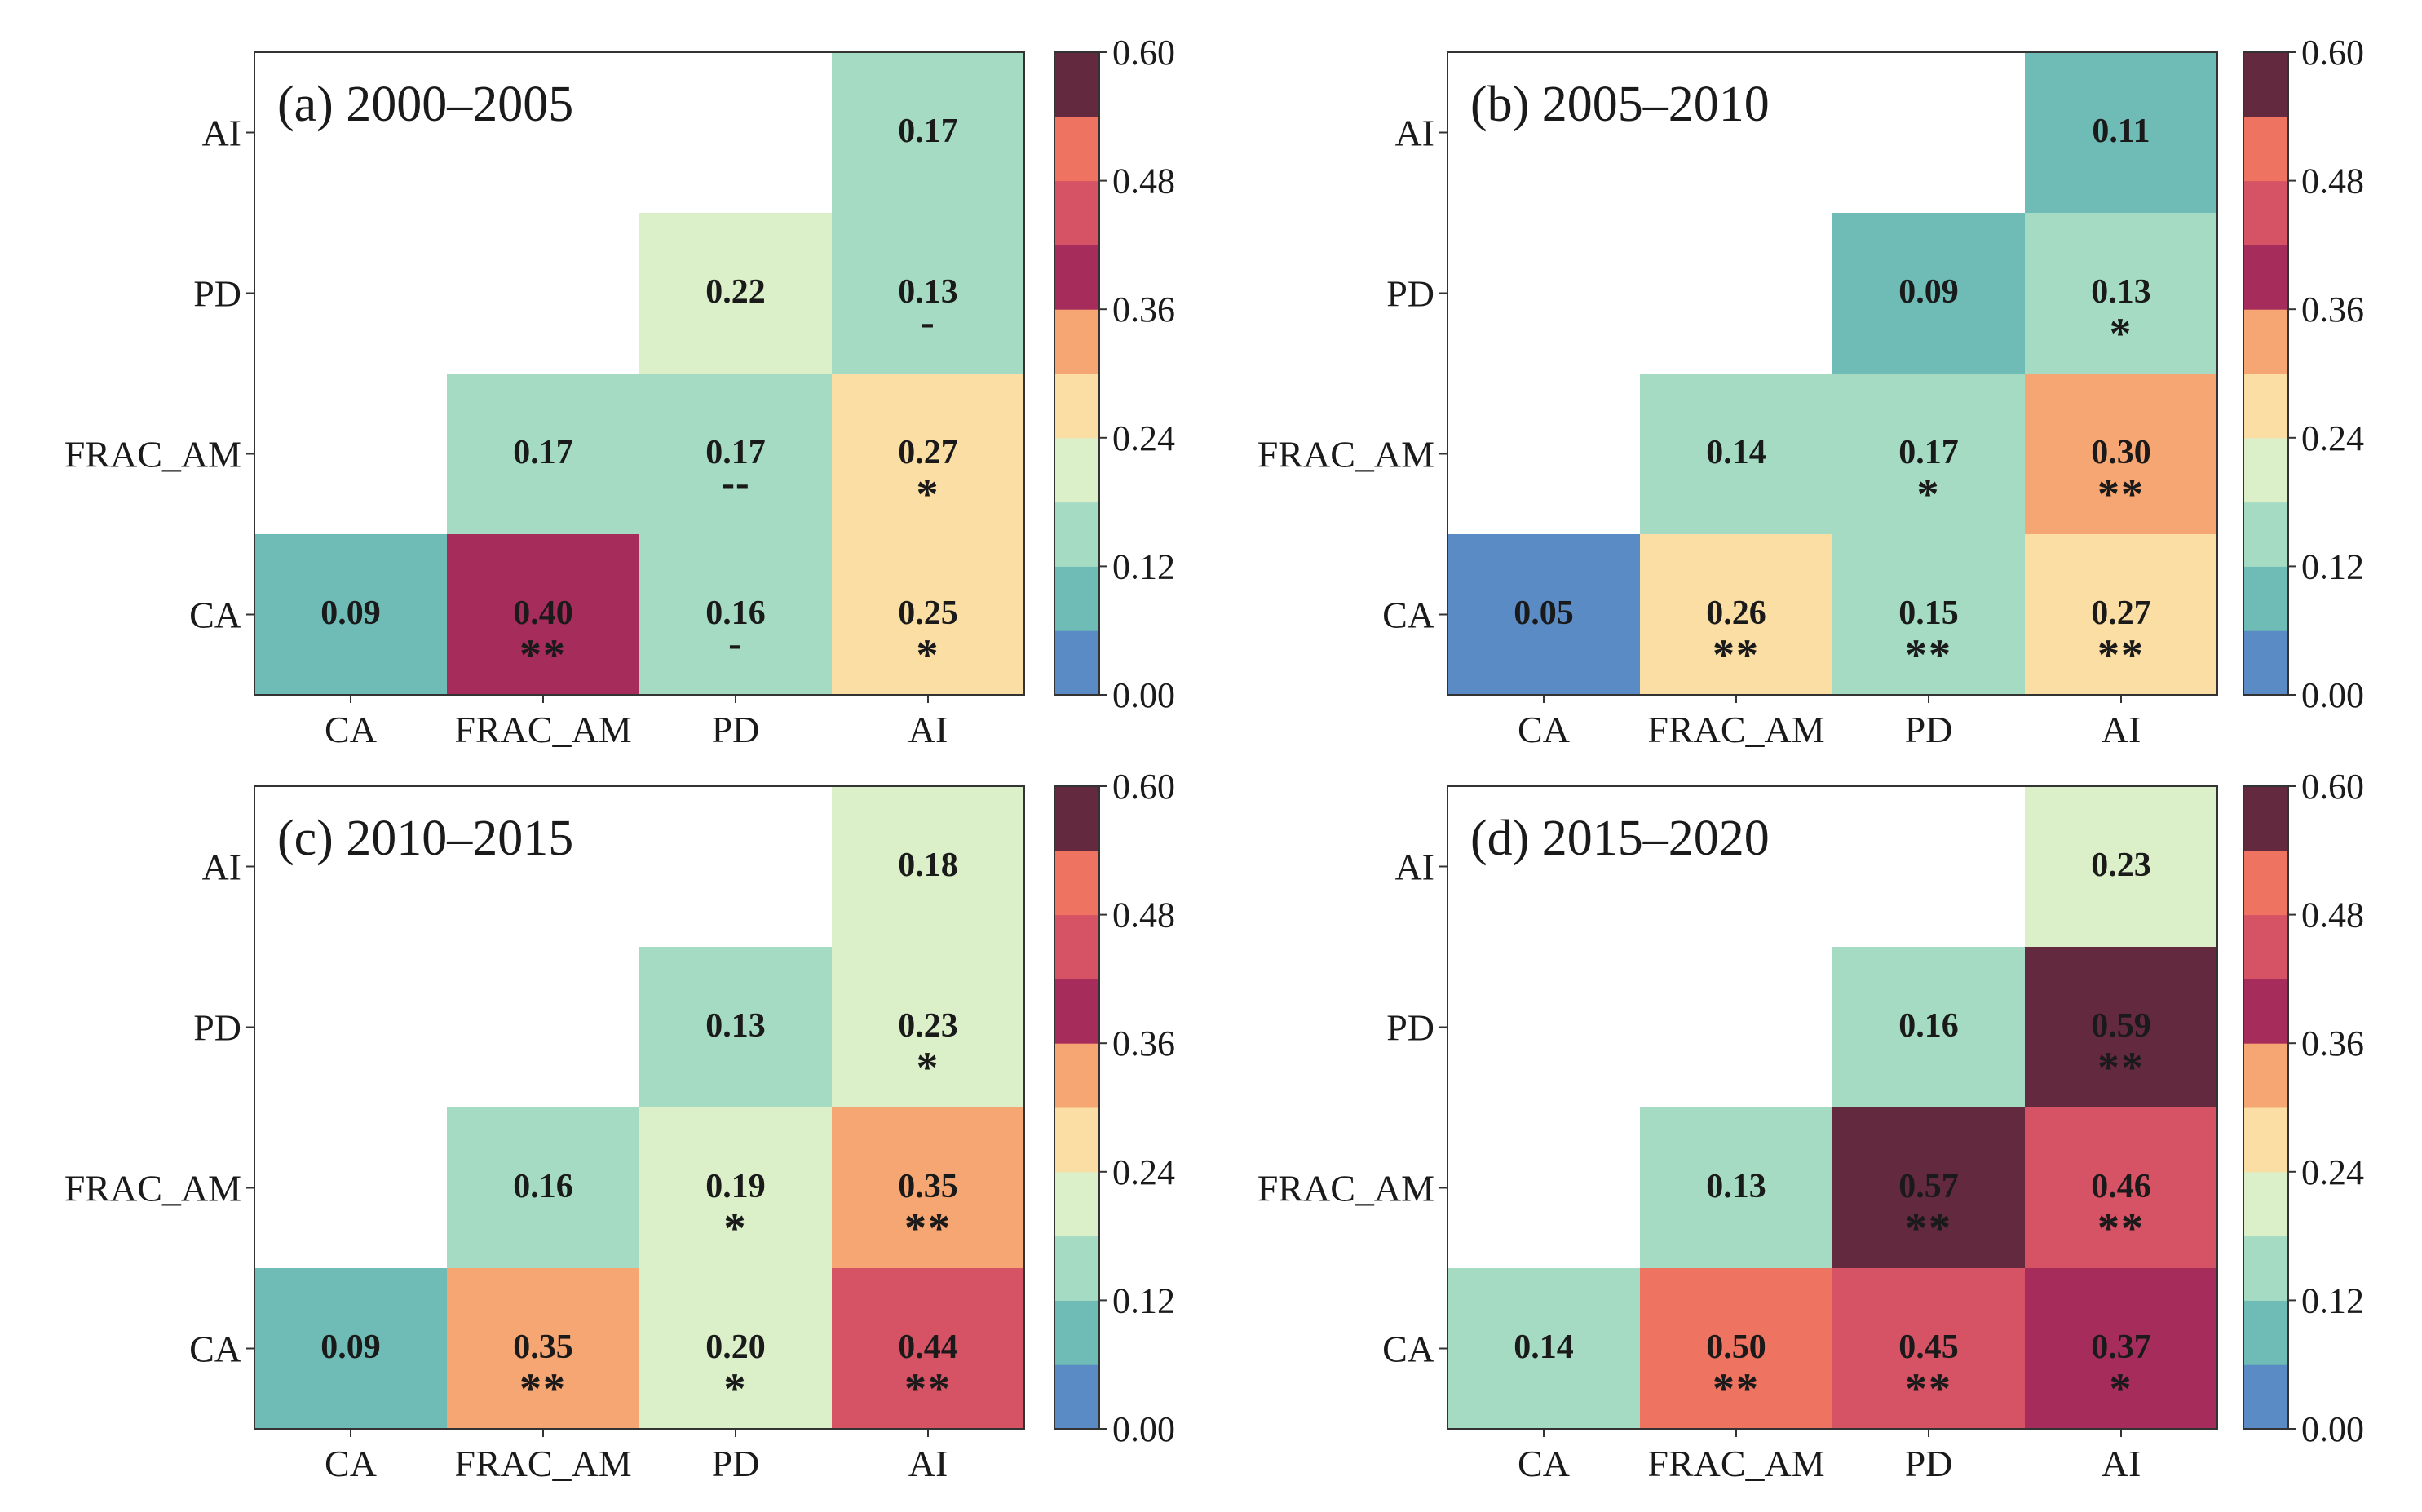 The height and width of the screenshot is (1512, 2422). Describe the element at coordinates (2332, 1043) in the screenshot. I see `colorbar-tick-label: 0.36` at that location.